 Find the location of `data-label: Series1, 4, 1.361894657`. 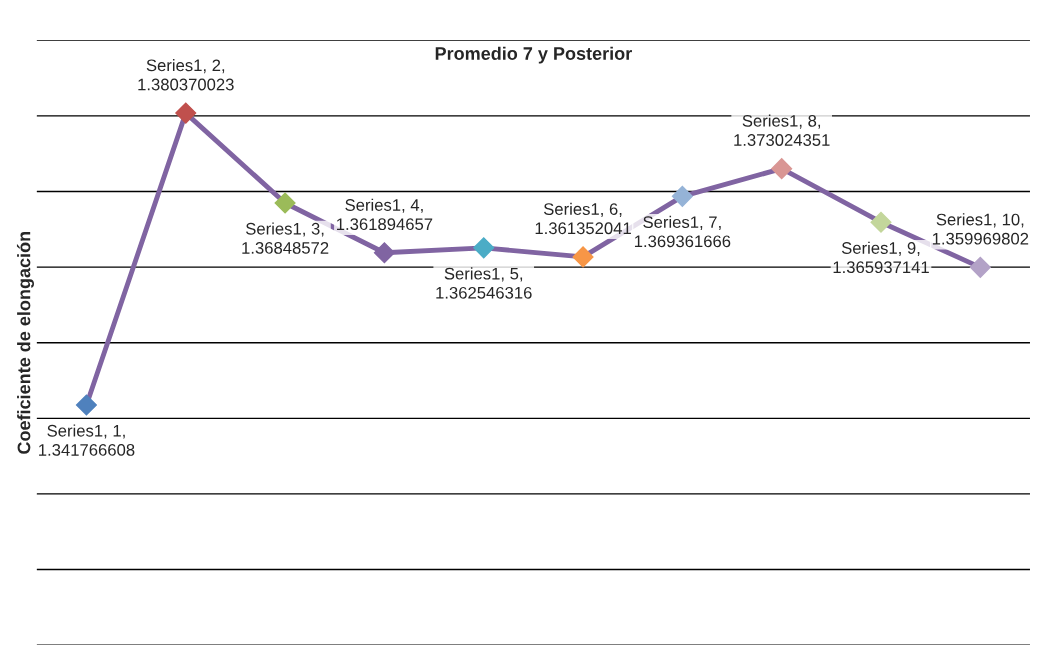

data-label: Series1, 4, 1.361894657 is located at coordinates (385, 214).